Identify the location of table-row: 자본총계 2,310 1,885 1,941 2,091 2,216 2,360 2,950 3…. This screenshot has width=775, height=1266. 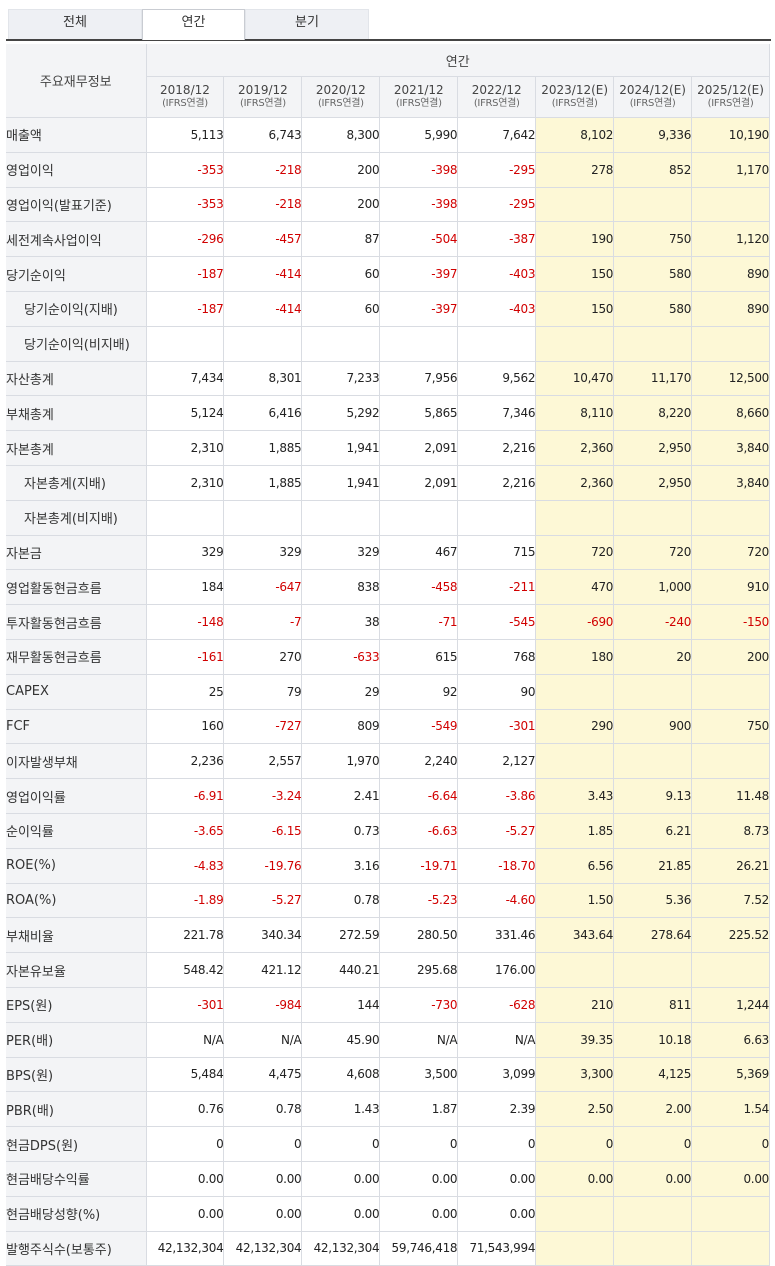
(388, 448).